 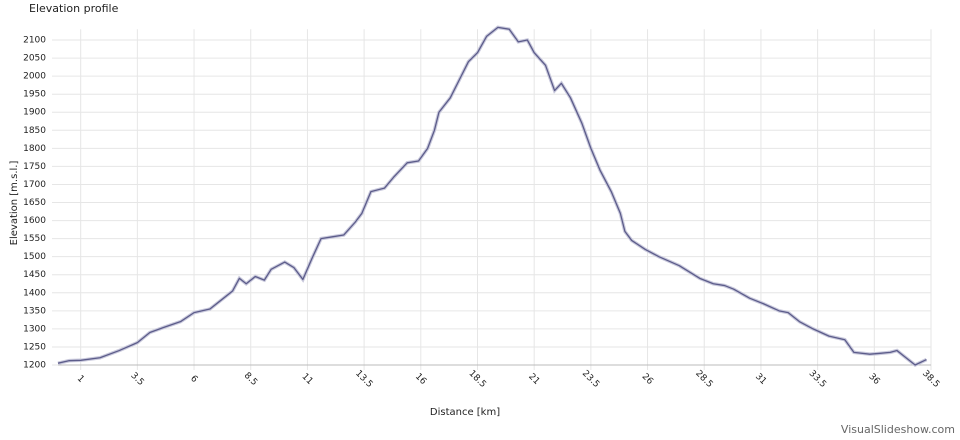 I want to click on y-tick-label: 1650, so click(x=34, y=203).